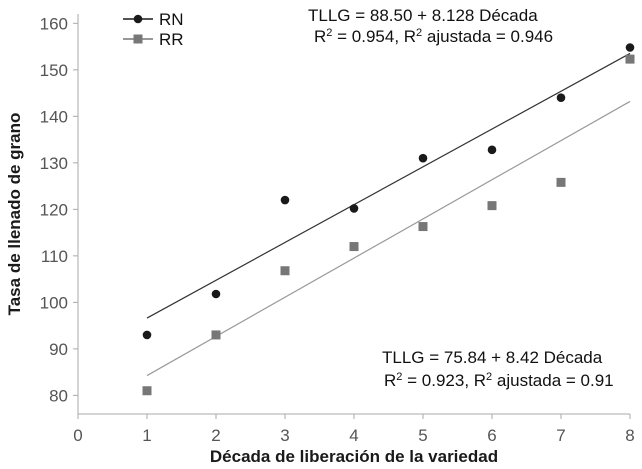 Image resolution: width=642 pixels, height=469 pixels. Describe the element at coordinates (58, 395) in the screenshot. I see `y-tick-label: 80` at that location.